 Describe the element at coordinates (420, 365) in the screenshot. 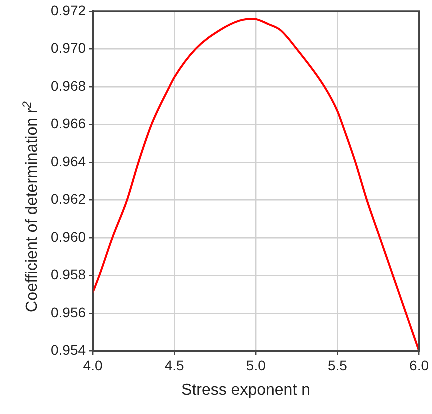

I see `x-tick-label: 6.0` at that location.